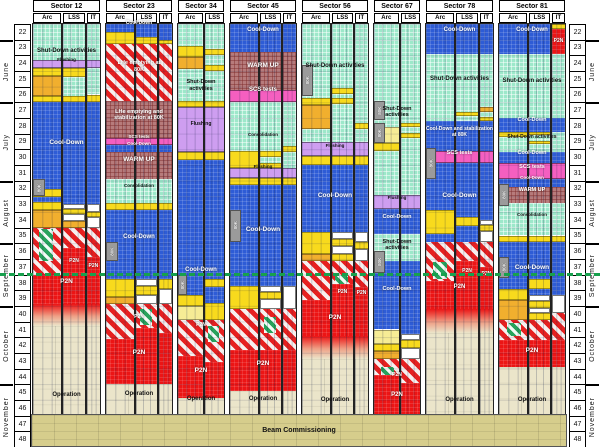  I want to click on segment-lhe, so click(165, 119).